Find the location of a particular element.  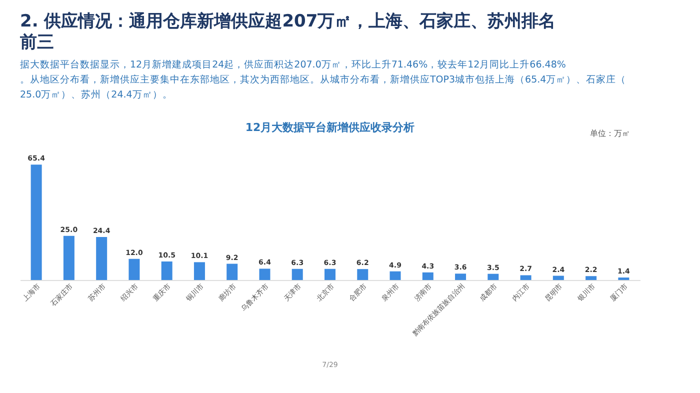

text: 单位：万㎡ is located at coordinates (610, 133).